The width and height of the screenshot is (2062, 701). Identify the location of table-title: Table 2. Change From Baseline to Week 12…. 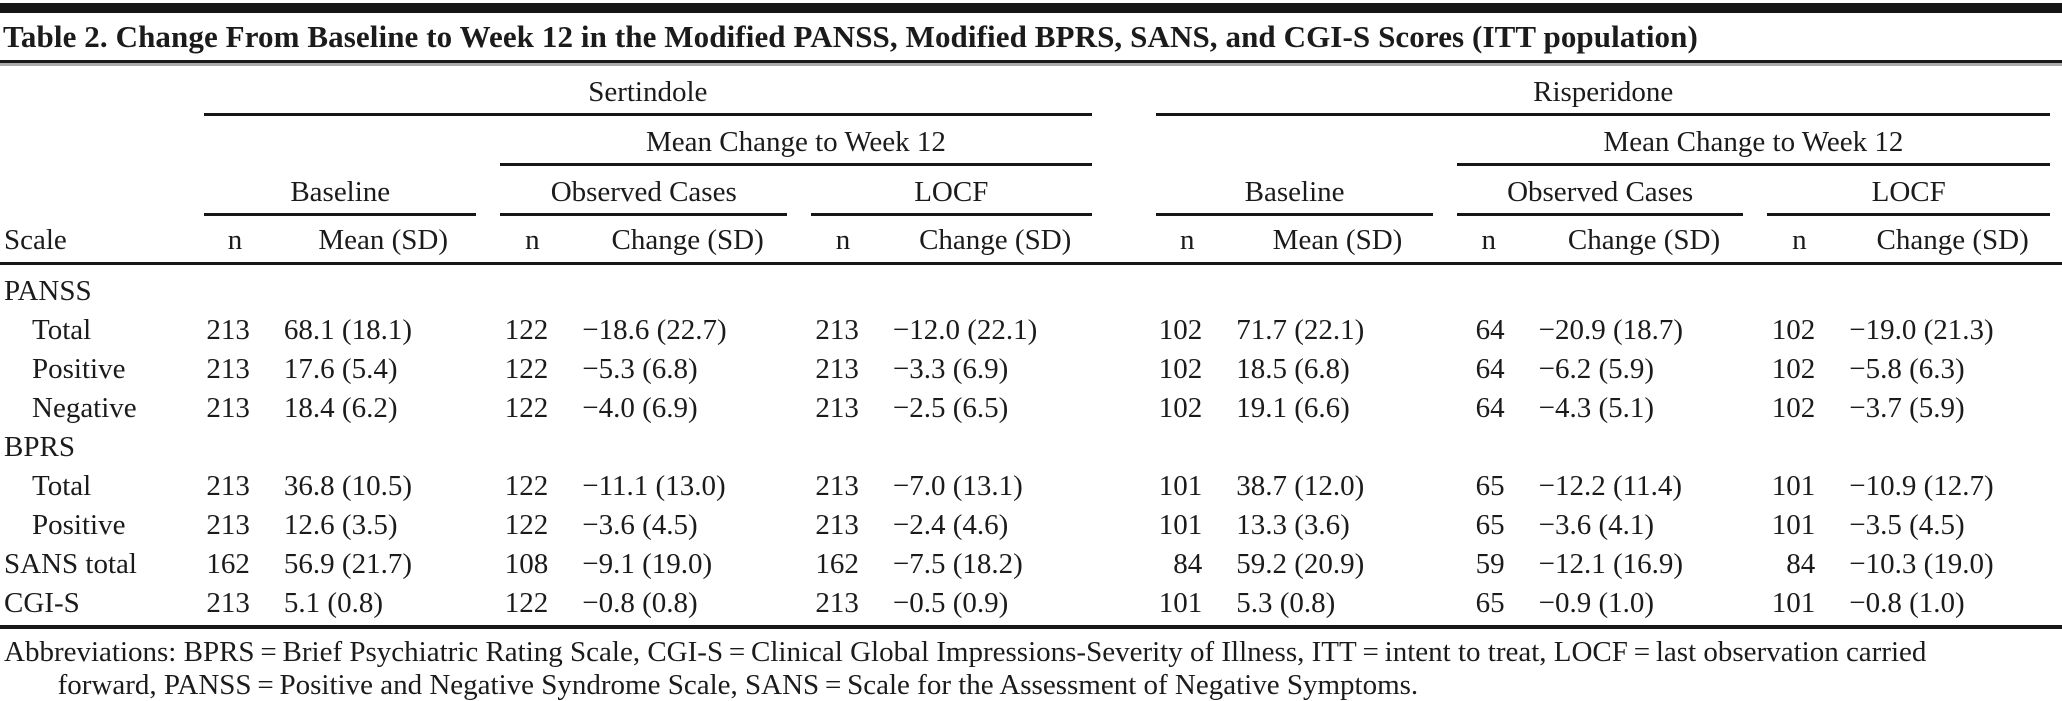
(850, 36).